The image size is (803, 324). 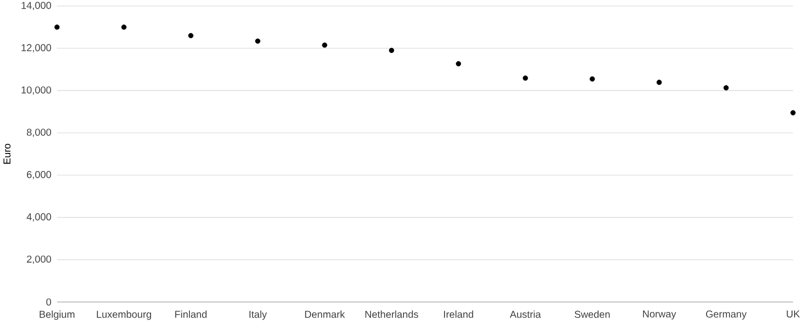 What do you see at coordinates (525, 314) in the screenshot?
I see `x-tick-label: Austria` at bounding box center [525, 314].